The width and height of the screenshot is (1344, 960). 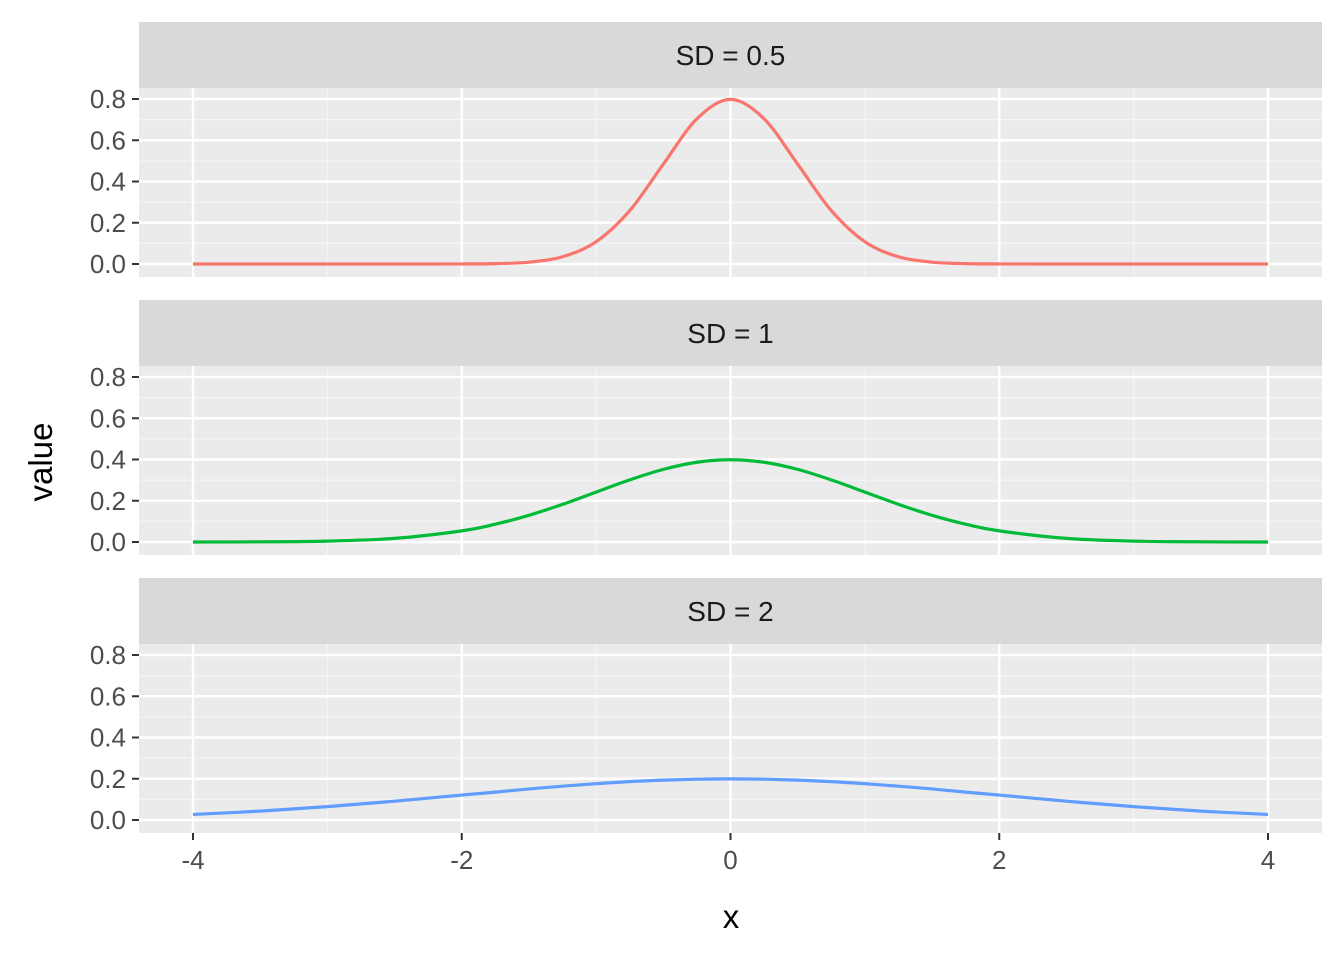 What do you see at coordinates (1268, 860) in the screenshot?
I see `x-tick-label: 4` at bounding box center [1268, 860].